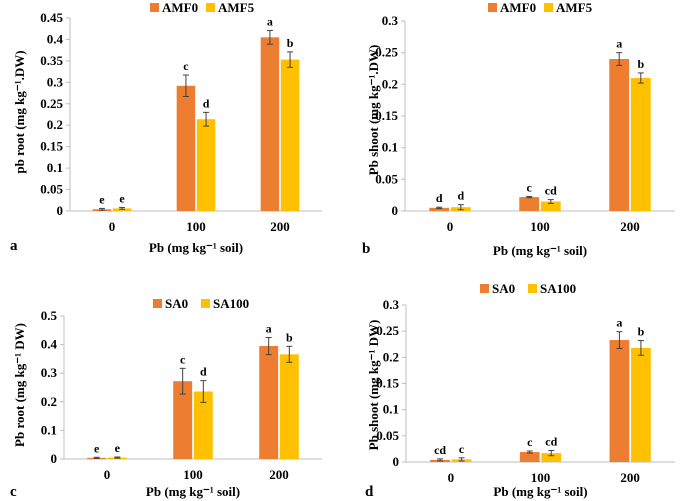 This screenshot has height=501, width=685. Describe the element at coordinates (386, 178) in the screenshot. I see `y-tick-label: 0.05` at that location.